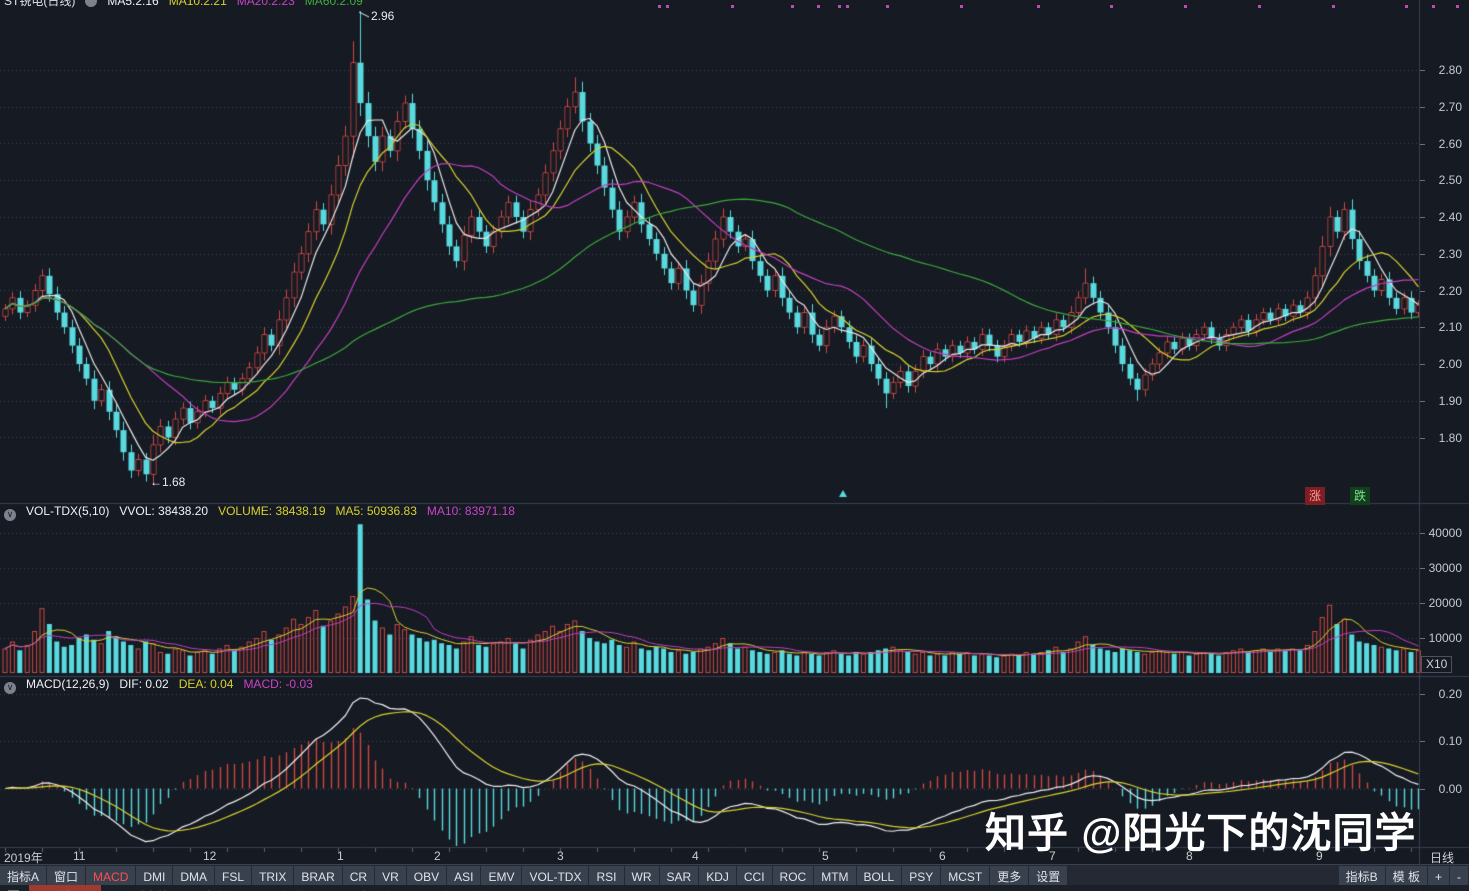 The image size is (1469, 891). Describe the element at coordinates (272, 511) in the screenshot. I see `volume-value: VOLUME: 38438.19` at that location.